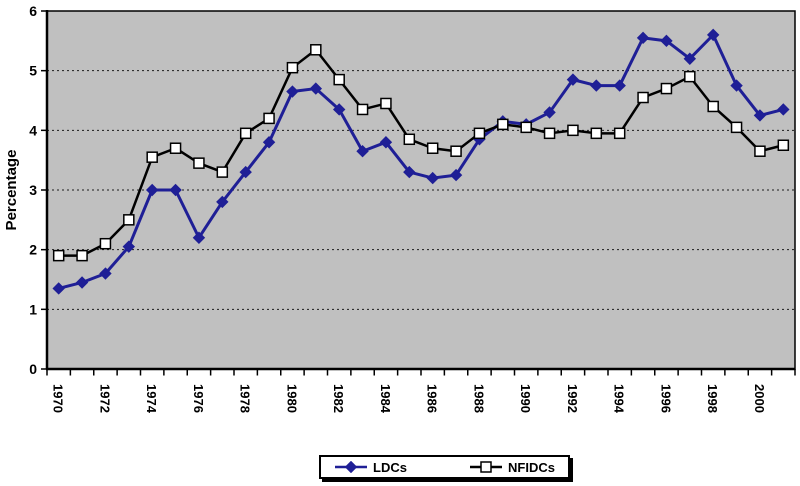  I want to click on nfidcs-data-point-1996, so click(666, 88).